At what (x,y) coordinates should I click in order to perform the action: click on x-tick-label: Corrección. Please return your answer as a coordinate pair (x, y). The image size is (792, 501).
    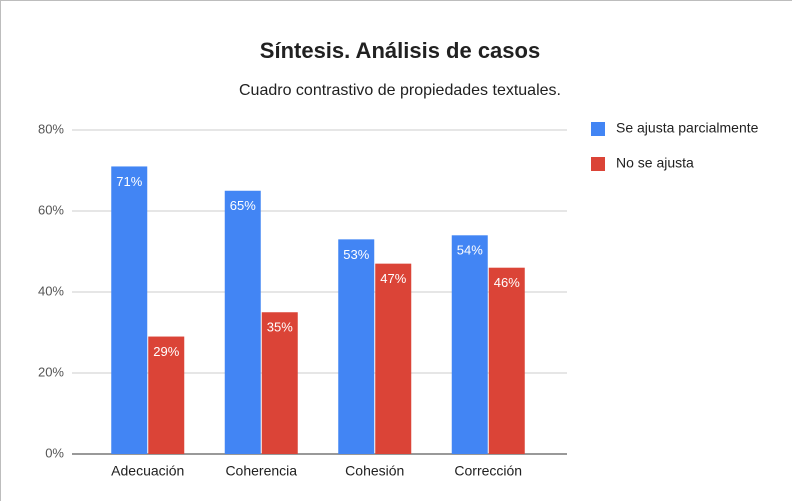
    Looking at the image, I should click on (488, 471).